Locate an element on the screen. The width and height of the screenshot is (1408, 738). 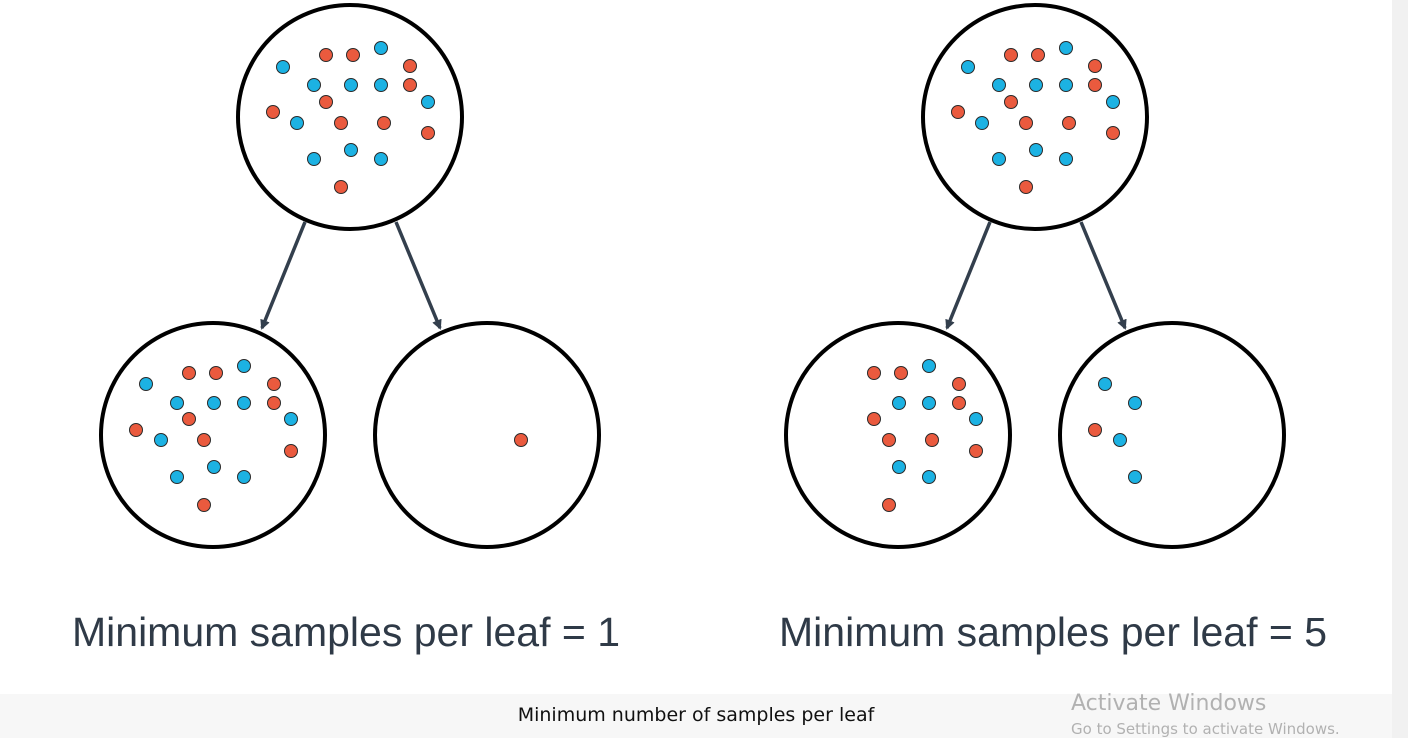
figure-caption: Minimum number of samples per leaf is located at coordinates (696, 715).